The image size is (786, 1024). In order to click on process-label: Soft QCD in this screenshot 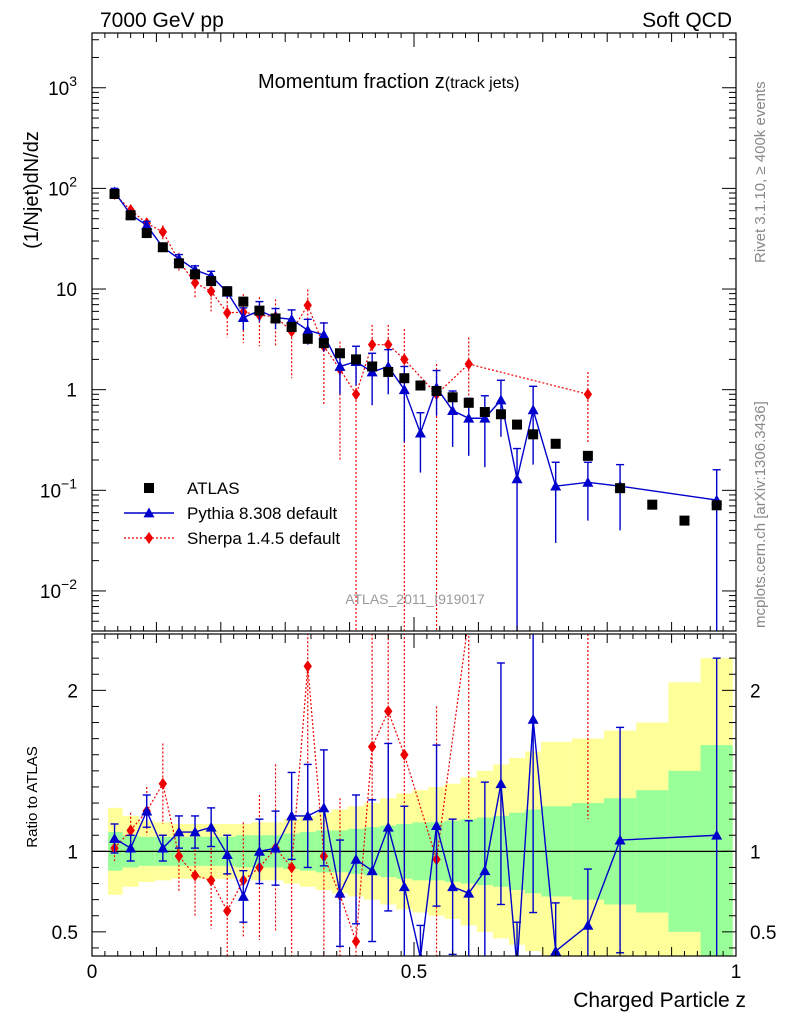, I will do `click(687, 20)`.